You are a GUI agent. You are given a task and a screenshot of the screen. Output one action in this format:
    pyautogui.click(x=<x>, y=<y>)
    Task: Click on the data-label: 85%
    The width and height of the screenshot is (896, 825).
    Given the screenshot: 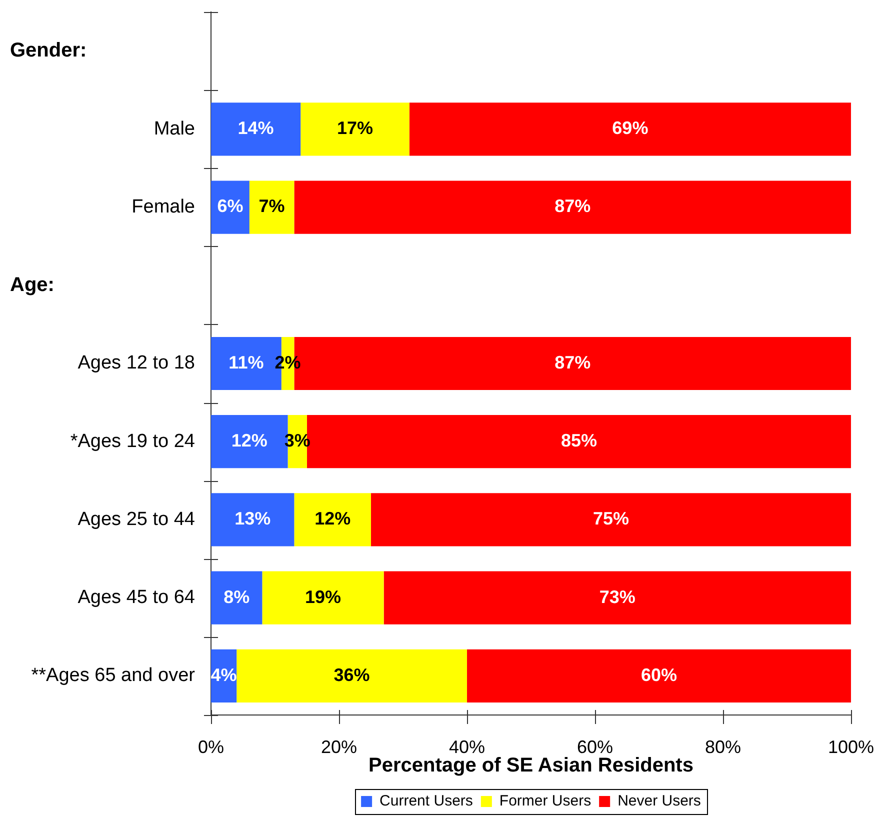 What is the action you would take?
    pyautogui.click(x=579, y=440)
    